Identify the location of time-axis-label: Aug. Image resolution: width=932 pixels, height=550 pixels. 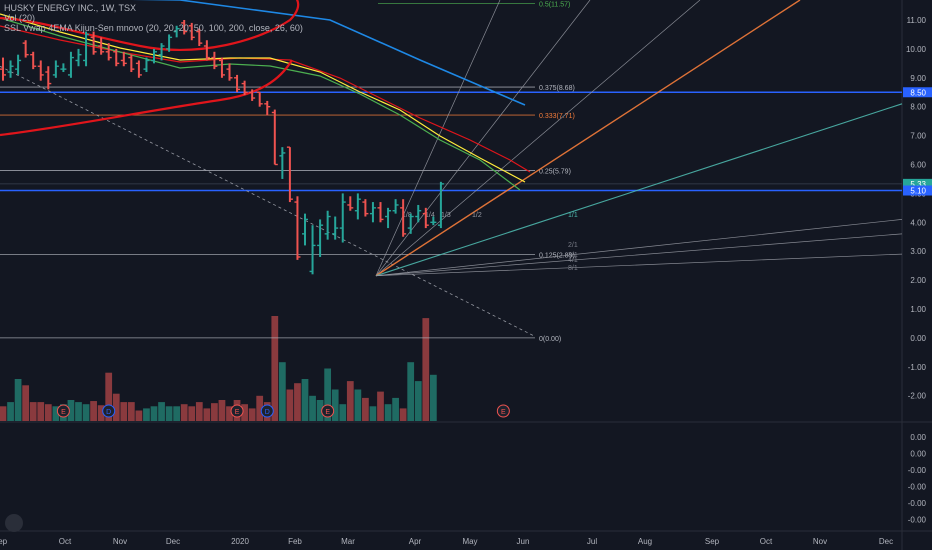
(645, 541).